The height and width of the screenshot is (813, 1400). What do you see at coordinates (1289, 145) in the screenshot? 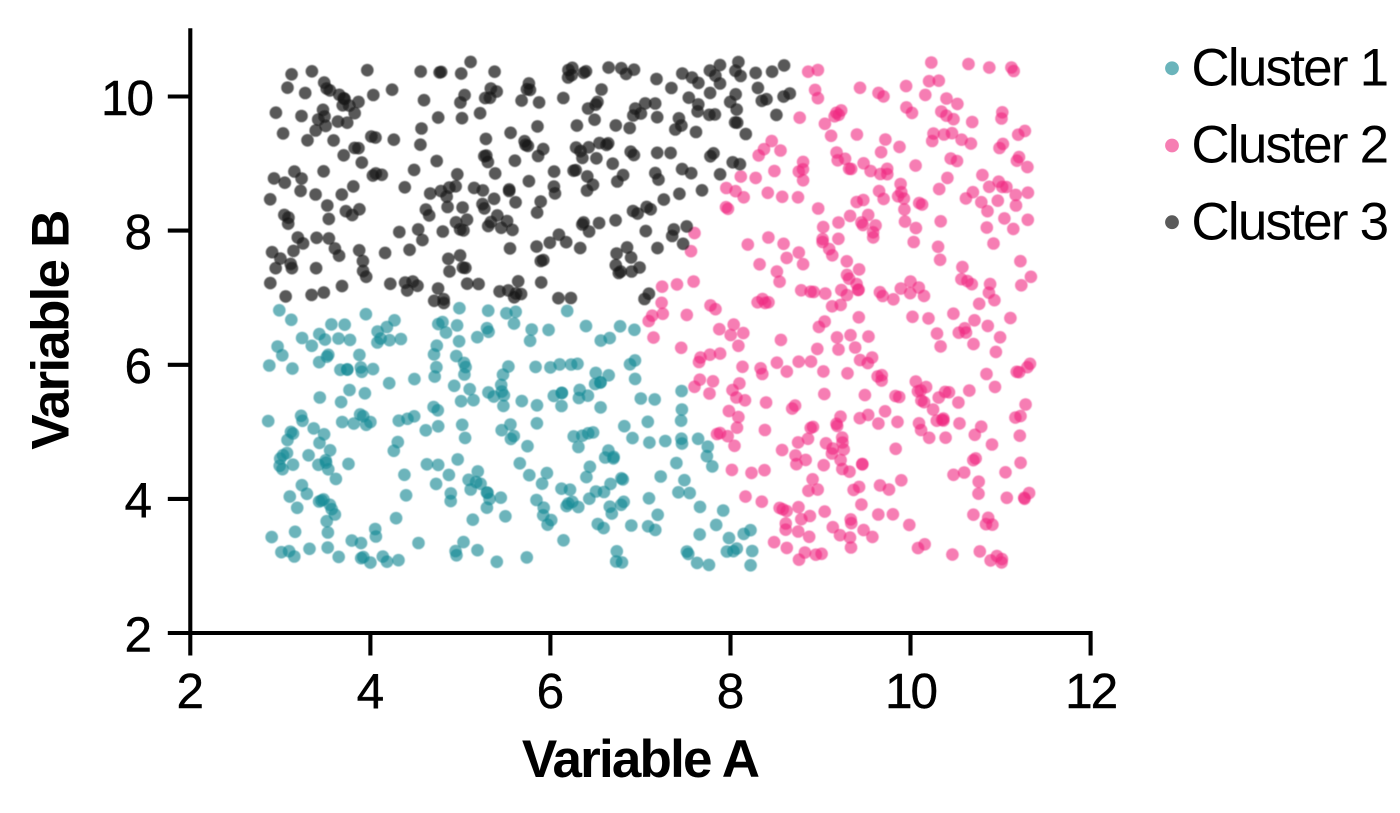
I see `svg-text: Cluster 2` at bounding box center [1289, 145].